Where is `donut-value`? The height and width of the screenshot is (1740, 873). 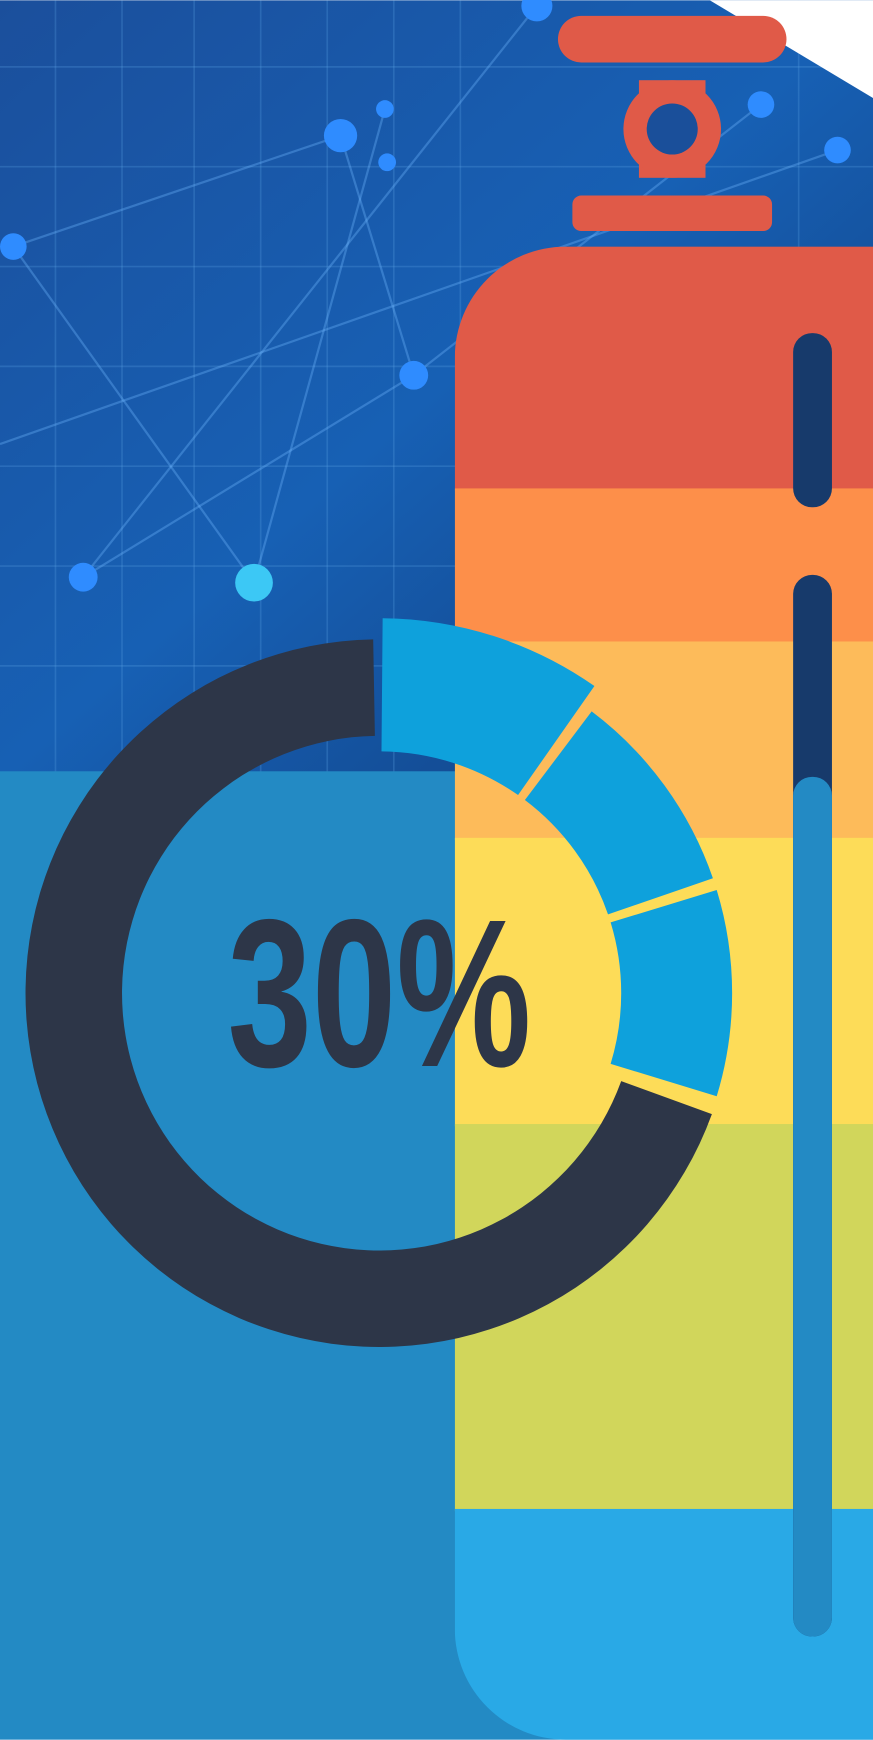
donut-value is located at coordinates (557, 857).